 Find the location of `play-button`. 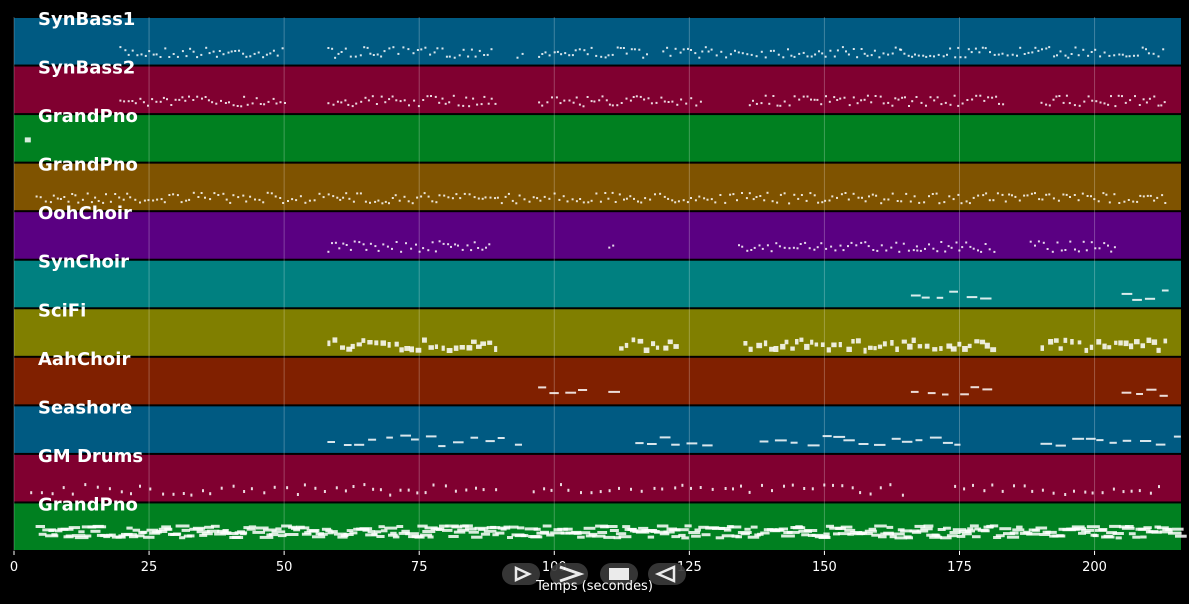

play-button is located at coordinates (521, 574).